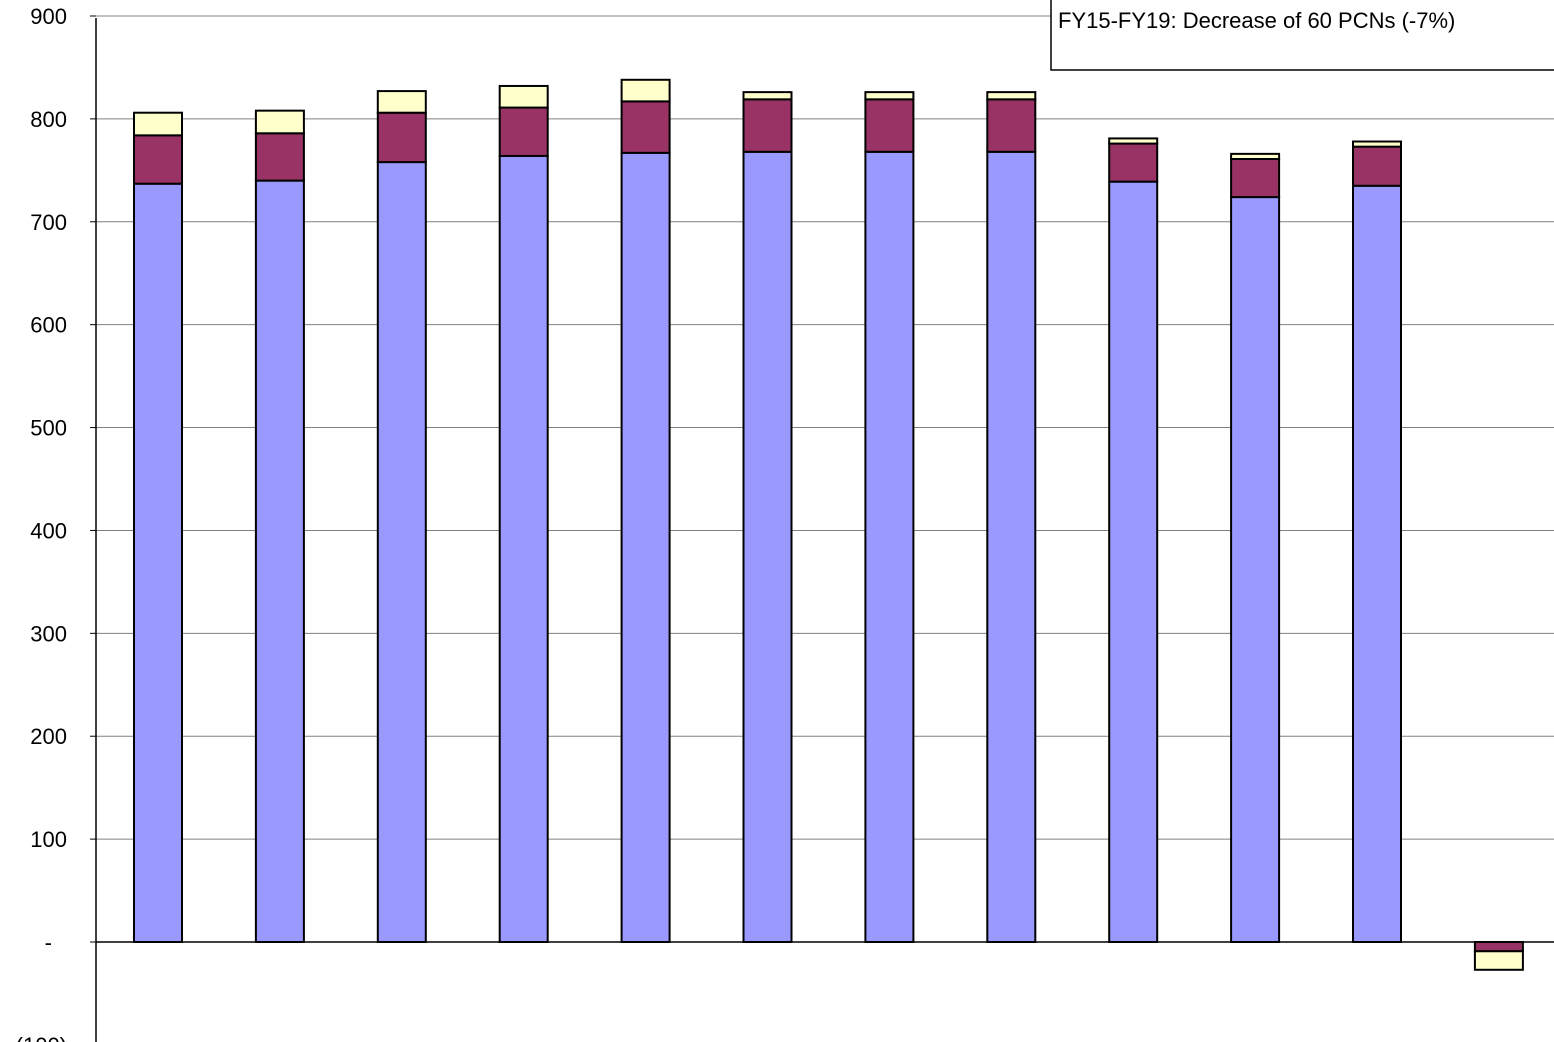  I want to click on y-tick-label: (100), so click(41, 1037).